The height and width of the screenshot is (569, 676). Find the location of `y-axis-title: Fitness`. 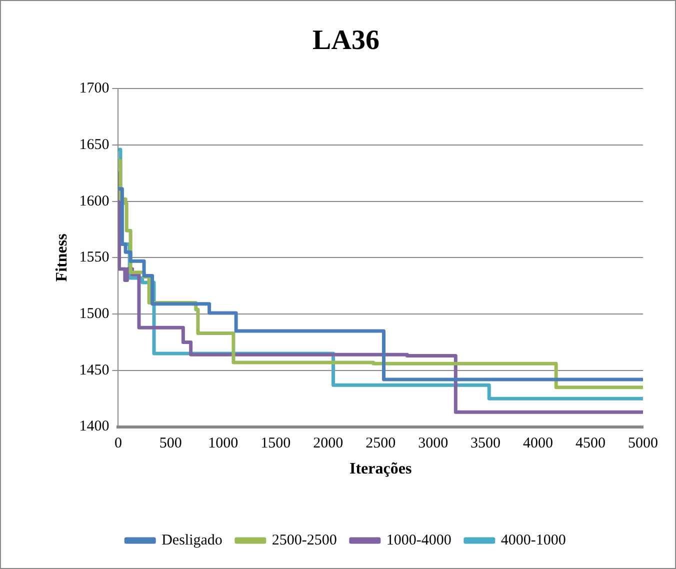

y-axis-title: Fitness is located at coordinates (62, 258).